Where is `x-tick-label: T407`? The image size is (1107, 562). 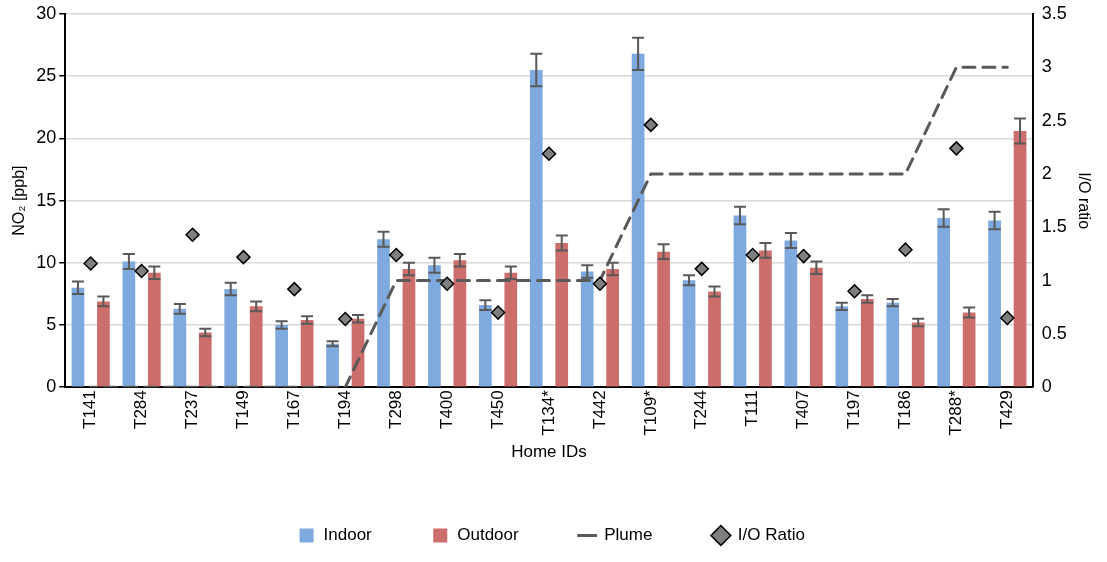 x-tick-label: T407 is located at coordinates (803, 409).